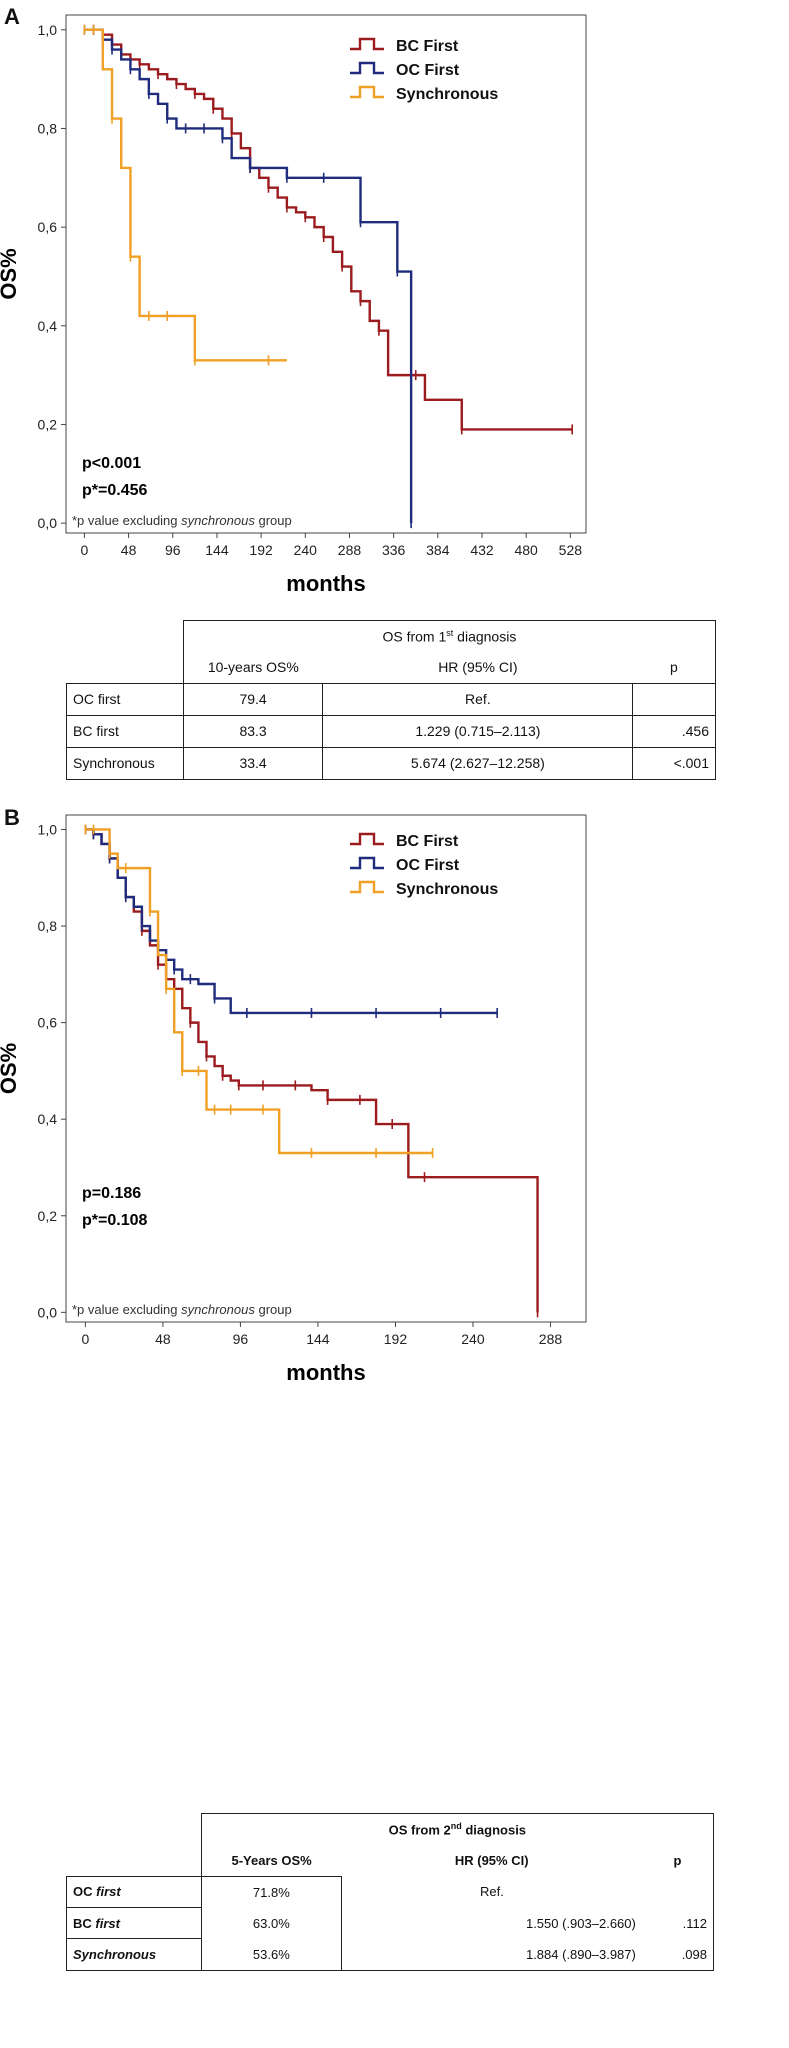 The width and height of the screenshot is (789, 2048). I want to click on table-a-col-p: p, so click(674, 667).